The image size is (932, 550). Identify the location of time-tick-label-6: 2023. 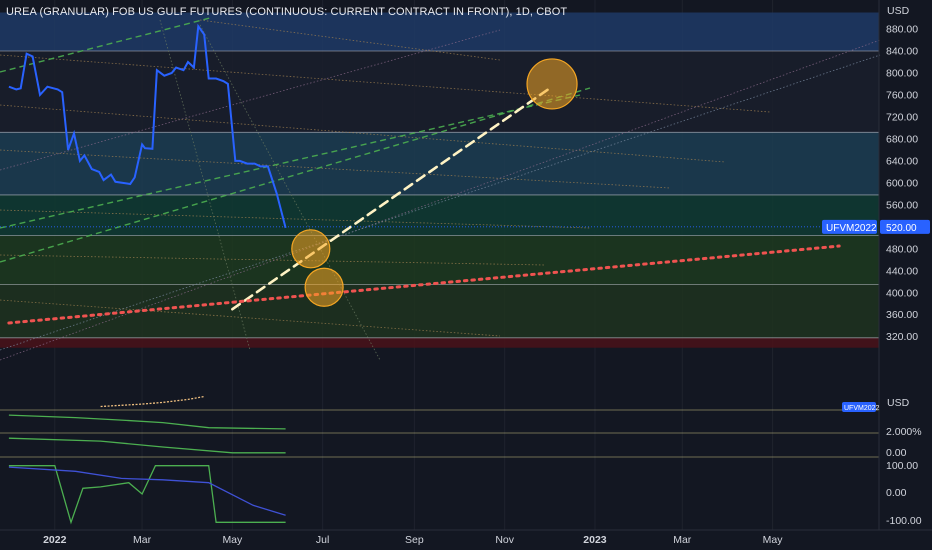
(595, 540).